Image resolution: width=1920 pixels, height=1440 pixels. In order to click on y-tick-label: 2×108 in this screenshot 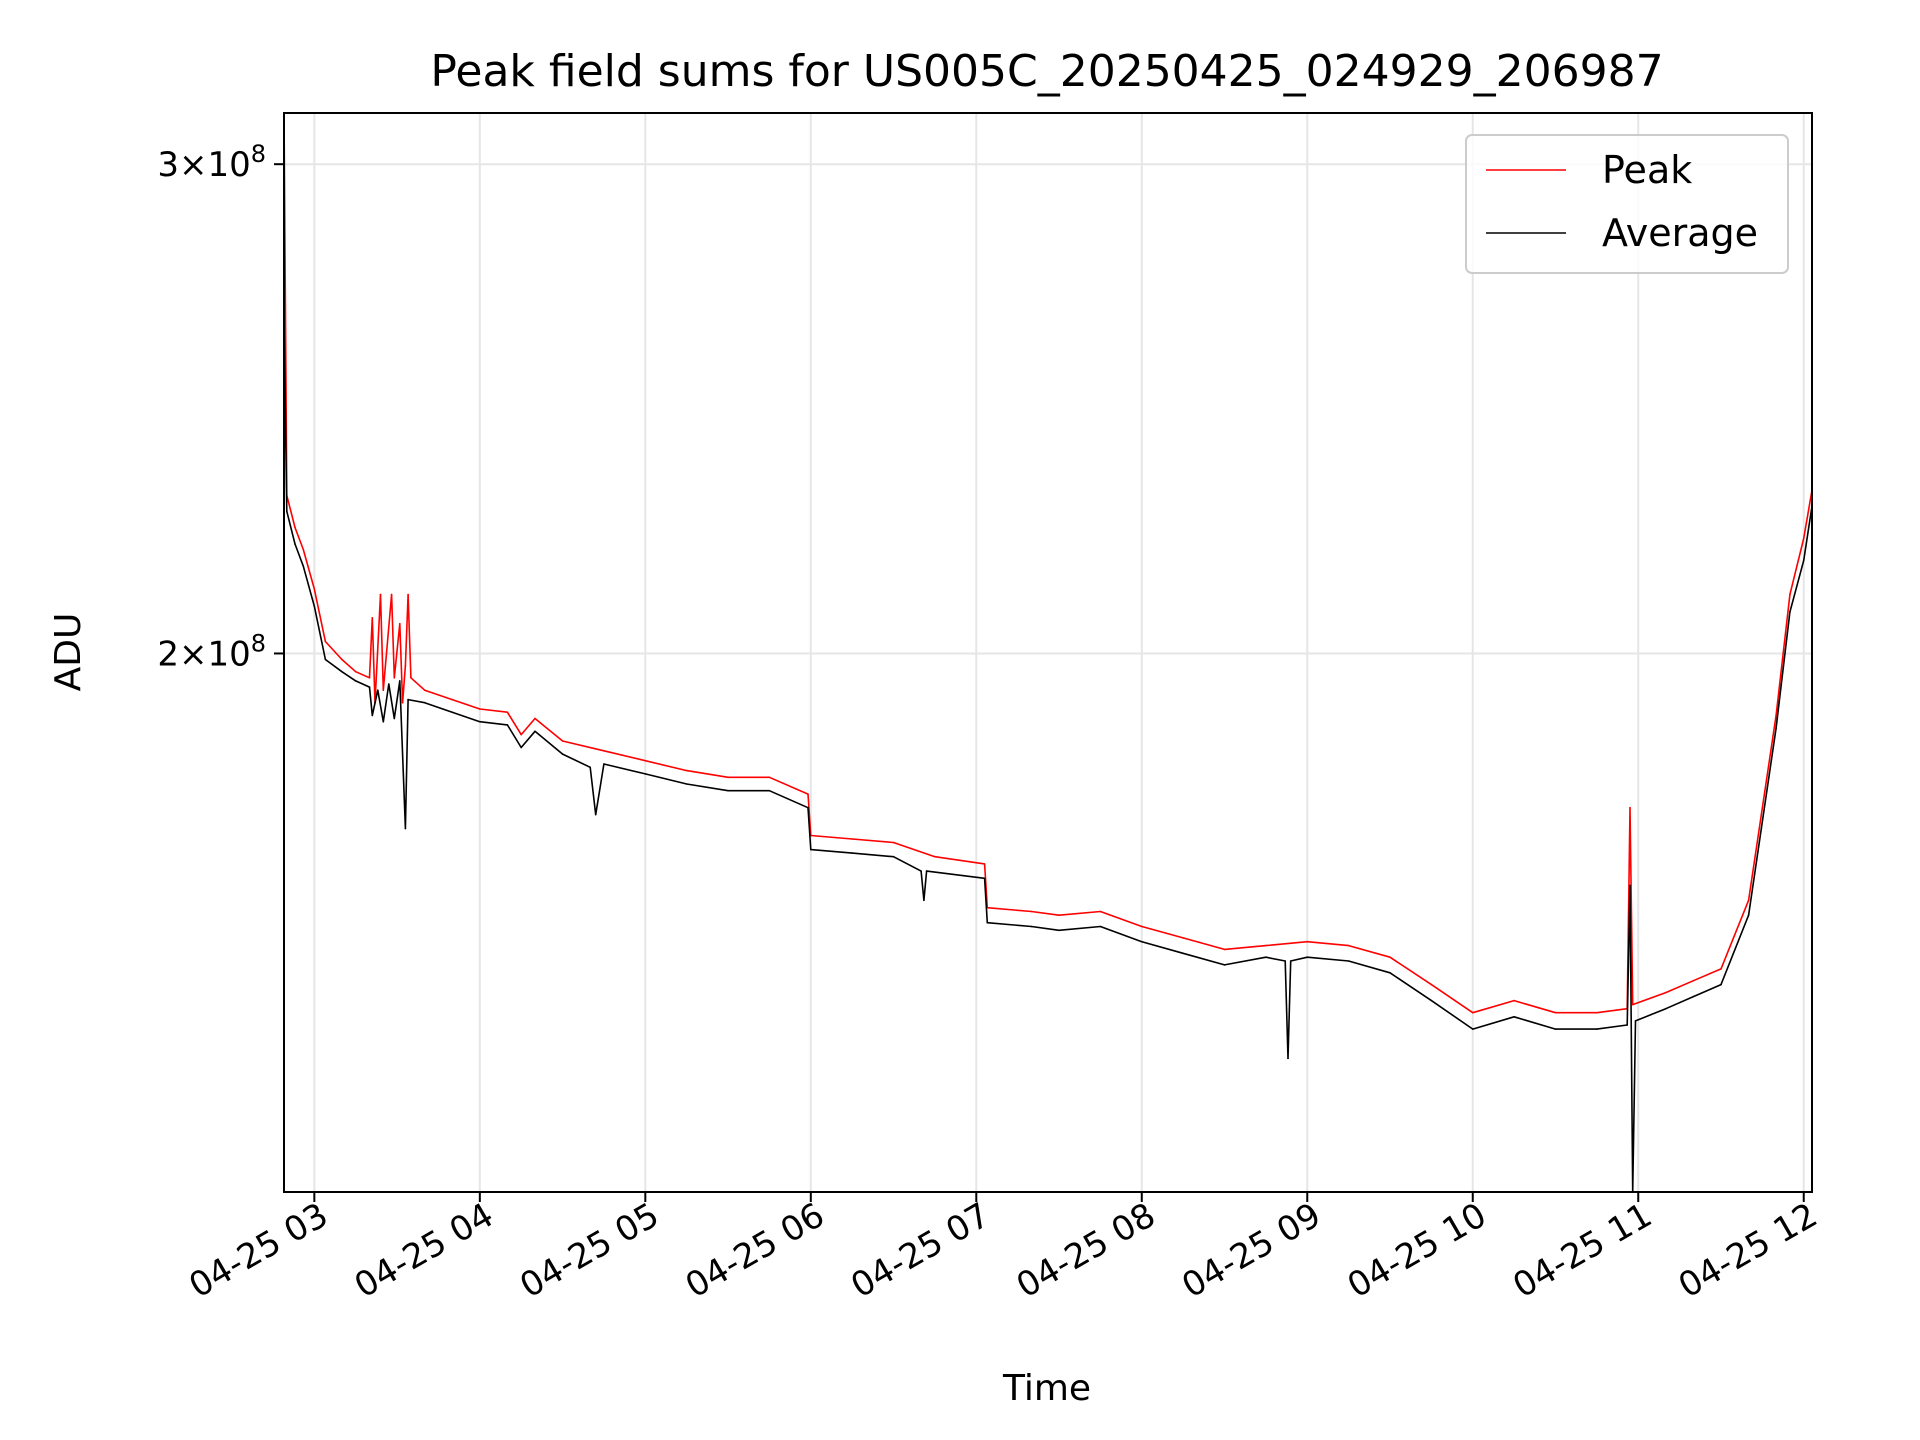, I will do `click(211, 651)`.